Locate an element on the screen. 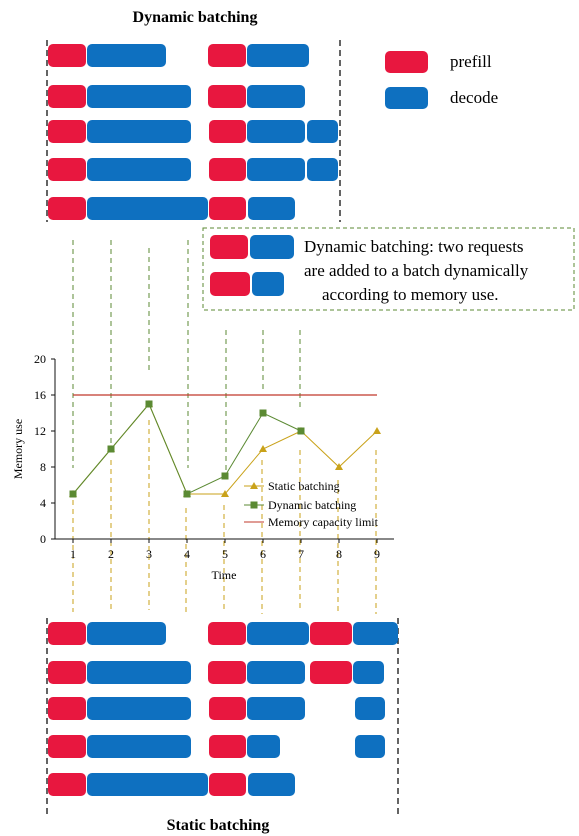  annotation-line-2: are added to a batch dynamically is located at coordinates (416, 270).